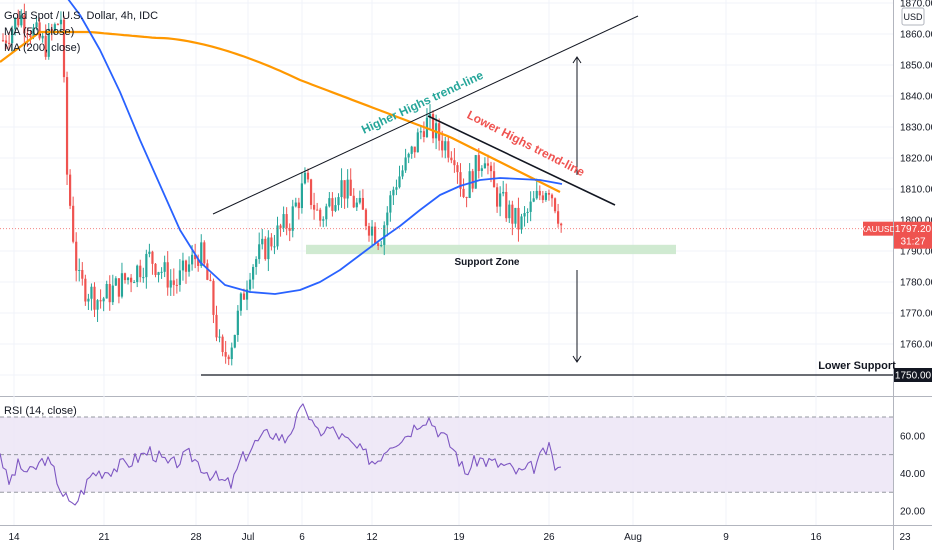 The height and width of the screenshot is (555, 932). Describe the element at coordinates (39, 32) in the screenshot. I see `ma50-legend: MA (50, close)` at that location.